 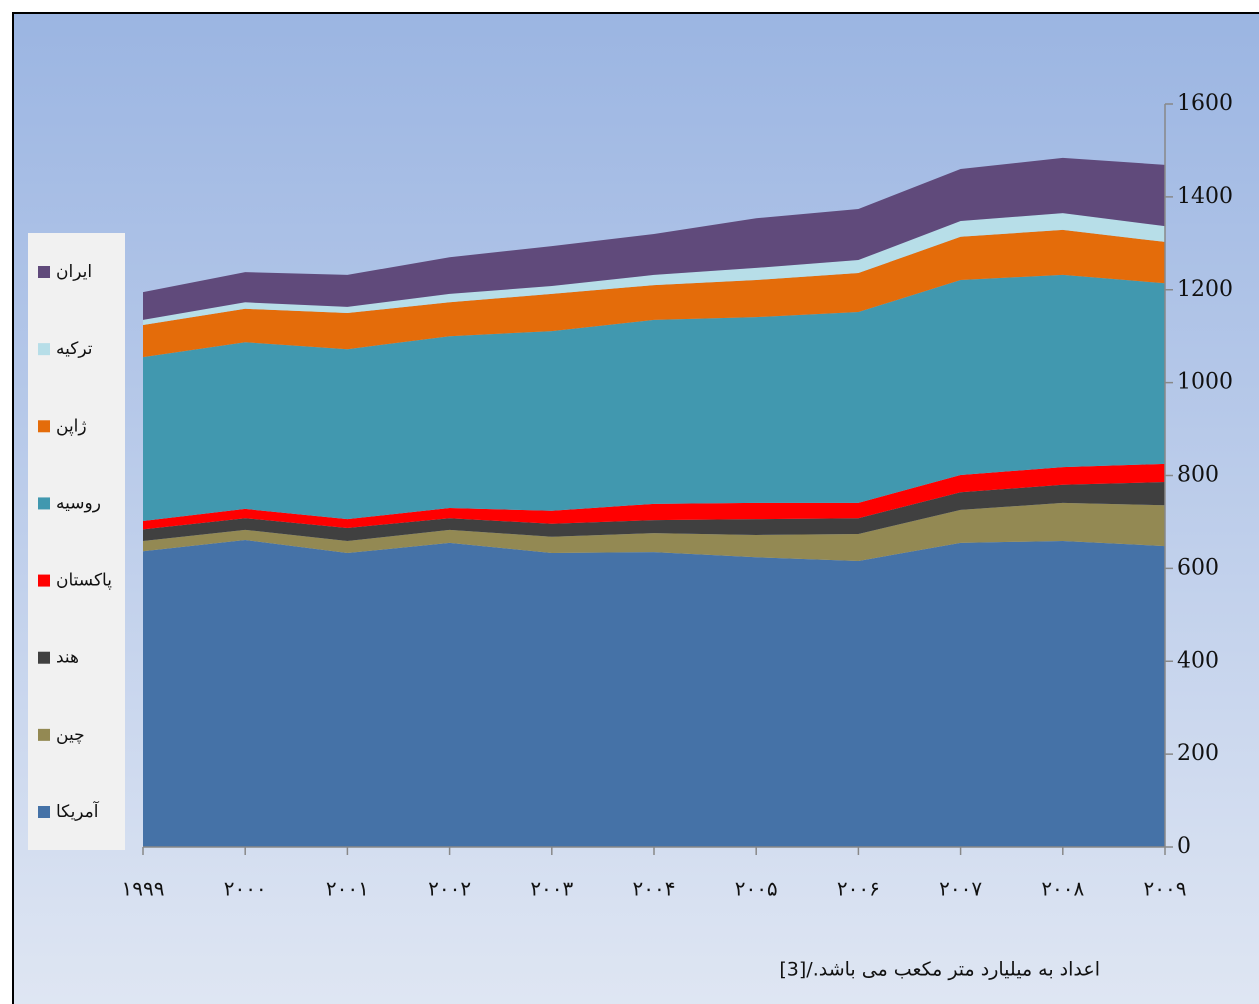 What do you see at coordinates (756, 889) in the screenshot?
I see `x-tick-label: ۲۰۰۵` at bounding box center [756, 889].